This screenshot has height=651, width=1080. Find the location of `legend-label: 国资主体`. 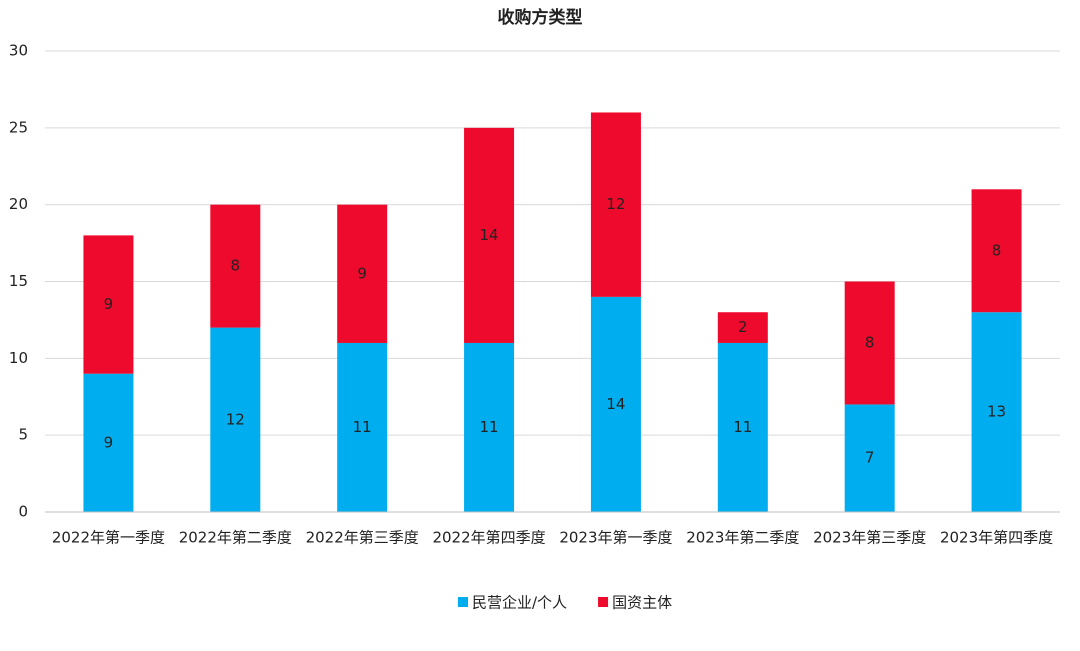

legend-label: 国资主体 is located at coordinates (642, 603).